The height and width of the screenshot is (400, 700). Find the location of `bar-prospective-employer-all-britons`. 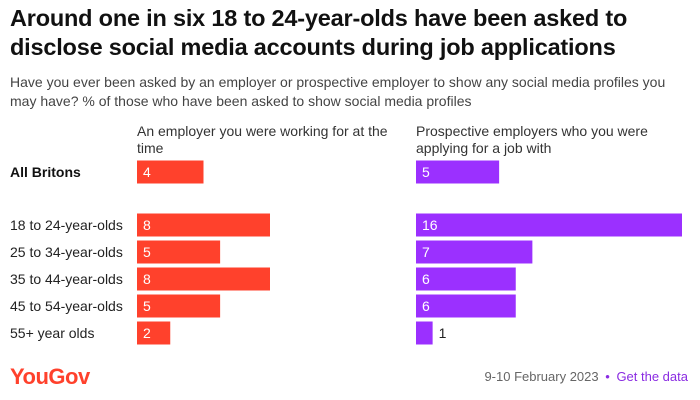

bar-prospective-employer-all-britons is located at coordinates (458, 172).